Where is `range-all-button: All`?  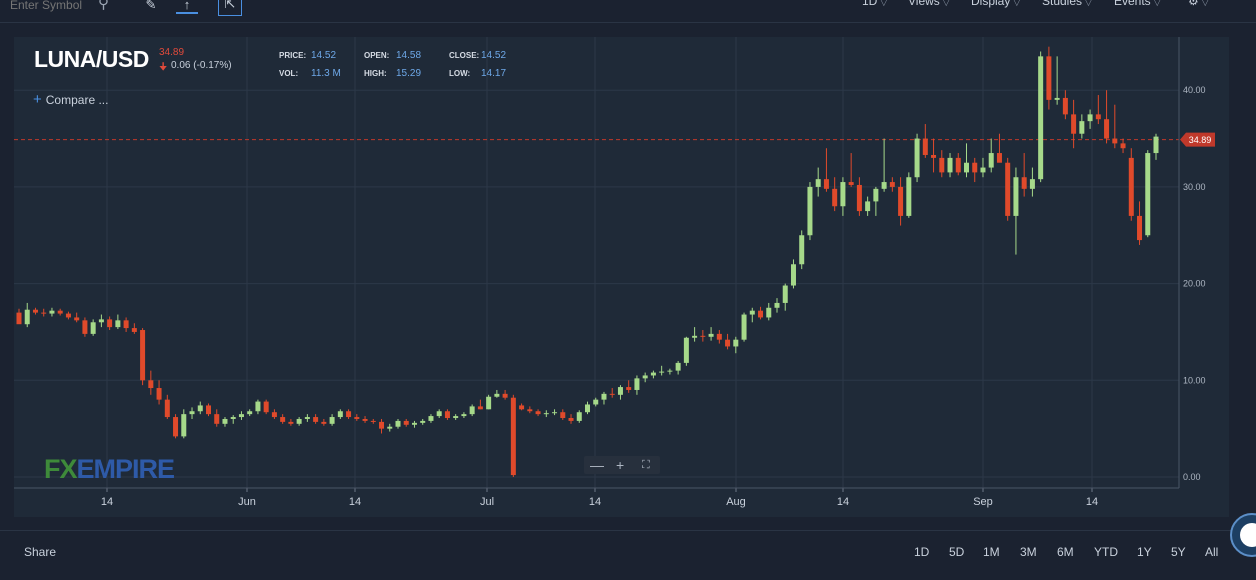
range-all-button: All is located at coordinates (1212, 552).